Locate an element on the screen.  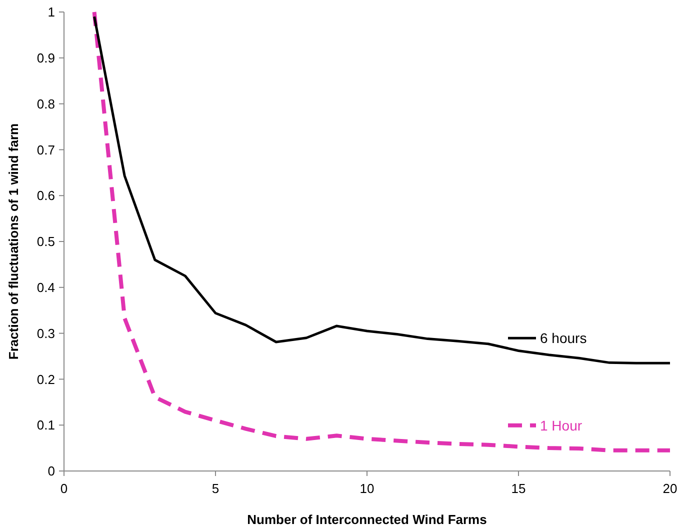
y-axis-title: Fraction of fluctuations of 1 wind farm is located at coordinates (13, 241).